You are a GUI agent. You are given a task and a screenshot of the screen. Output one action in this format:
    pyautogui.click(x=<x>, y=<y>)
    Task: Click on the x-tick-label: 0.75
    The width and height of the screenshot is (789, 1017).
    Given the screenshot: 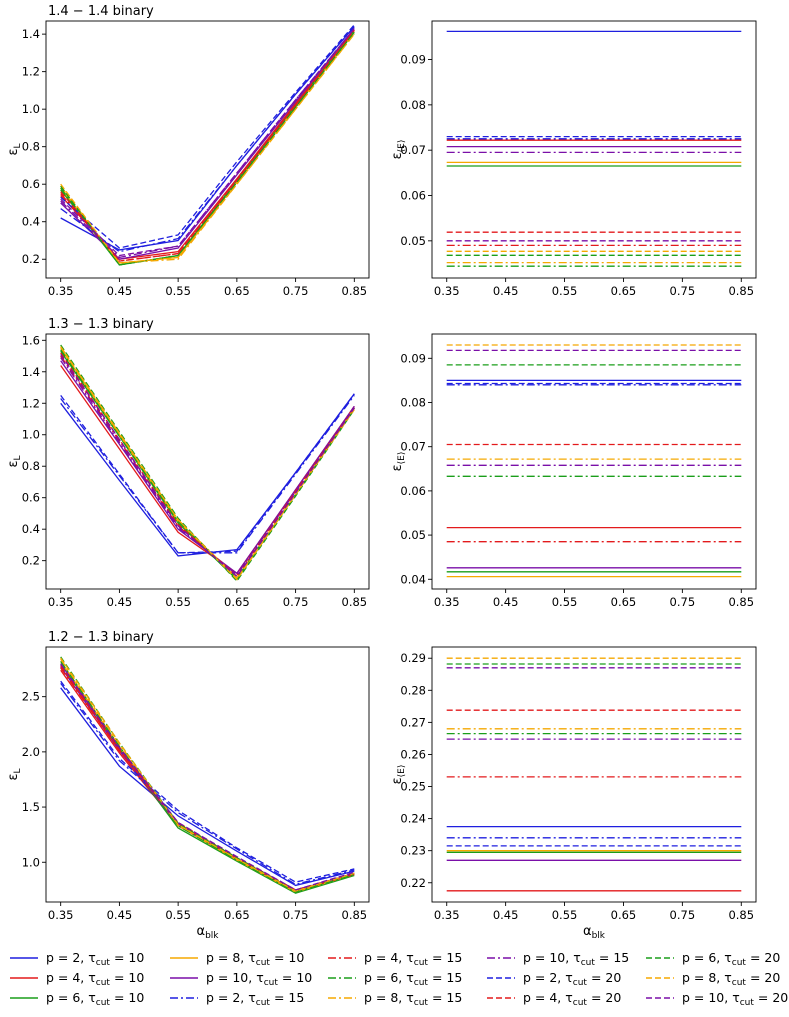 What is the action you would take?
    pyautogui.click(x=296, y=915)
    